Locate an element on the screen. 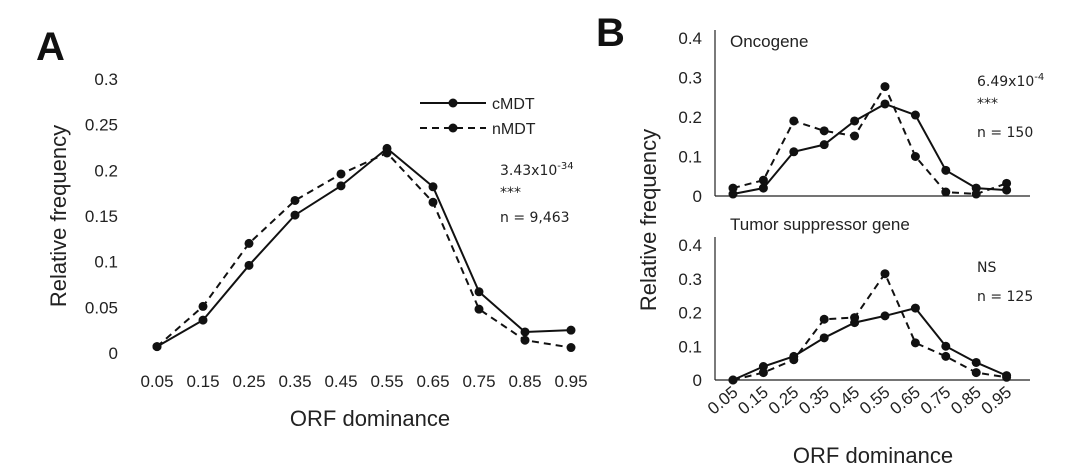  panel-a-x-tick: 0.45 is located at coordinates (340, 381).